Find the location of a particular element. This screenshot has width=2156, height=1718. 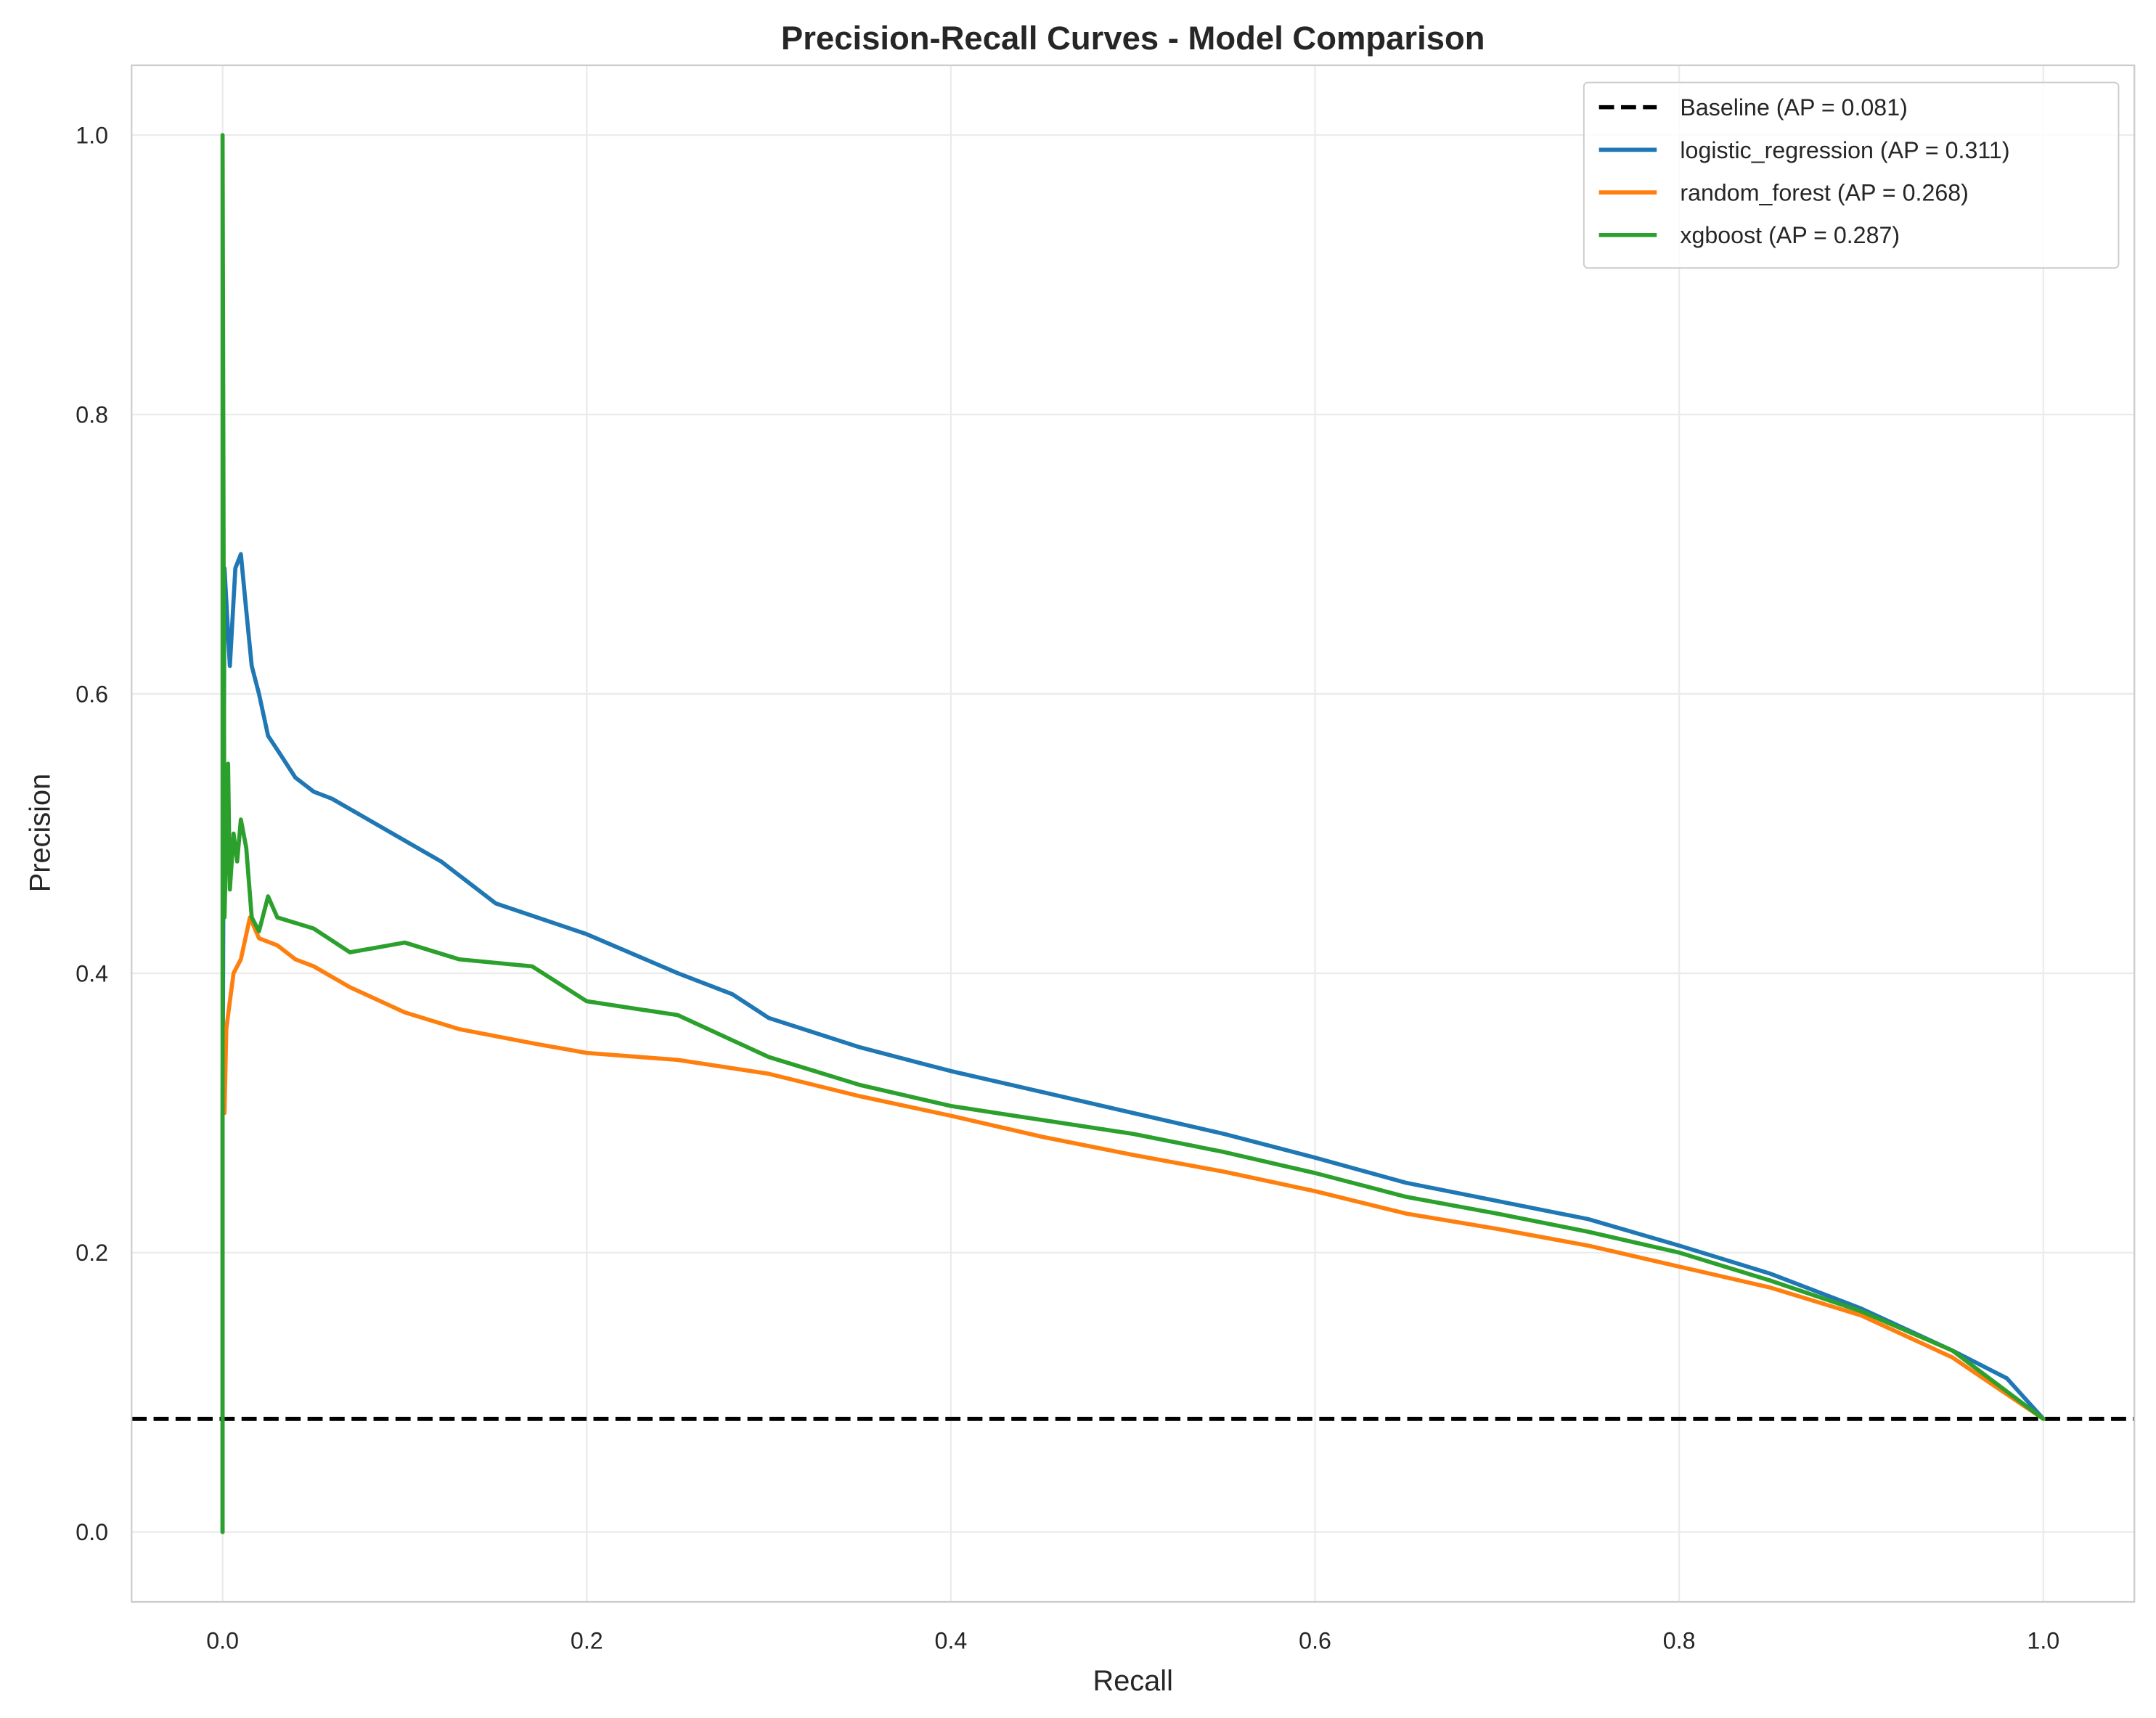

y-tick-label: 0.6 is located at coordinates (92, 694).